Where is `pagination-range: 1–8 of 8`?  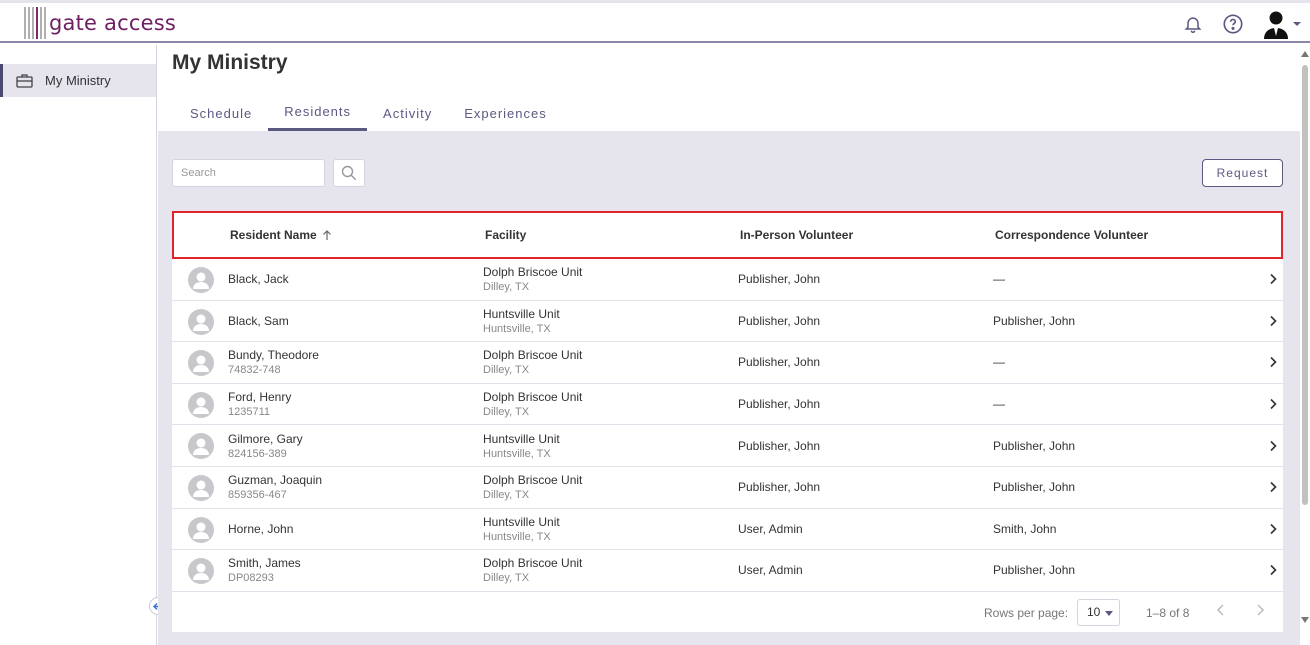
pagination-range: 1–8 of 8 is located at coordinates (1168, 612).